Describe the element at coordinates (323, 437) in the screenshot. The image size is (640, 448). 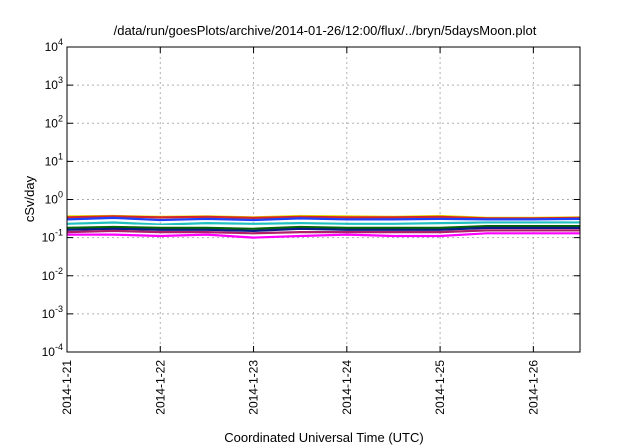
I see `x-axis-label: Coordinated Universal Time (UTC)` at that location.